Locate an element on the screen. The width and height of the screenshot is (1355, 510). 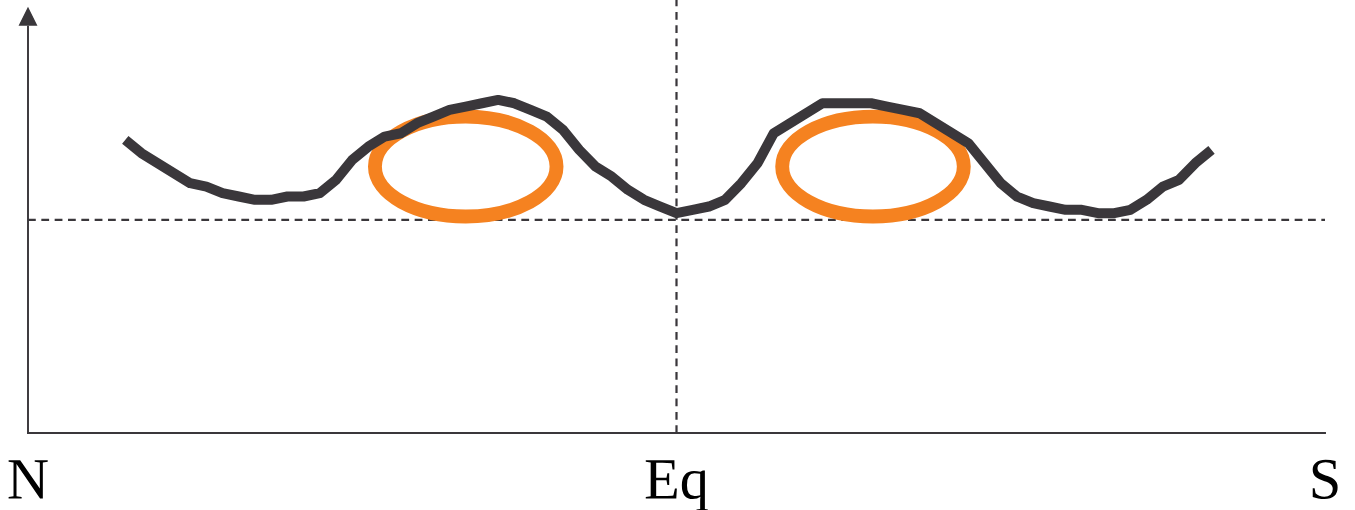
x-tick-label: N is located at coordinates (28, 479).